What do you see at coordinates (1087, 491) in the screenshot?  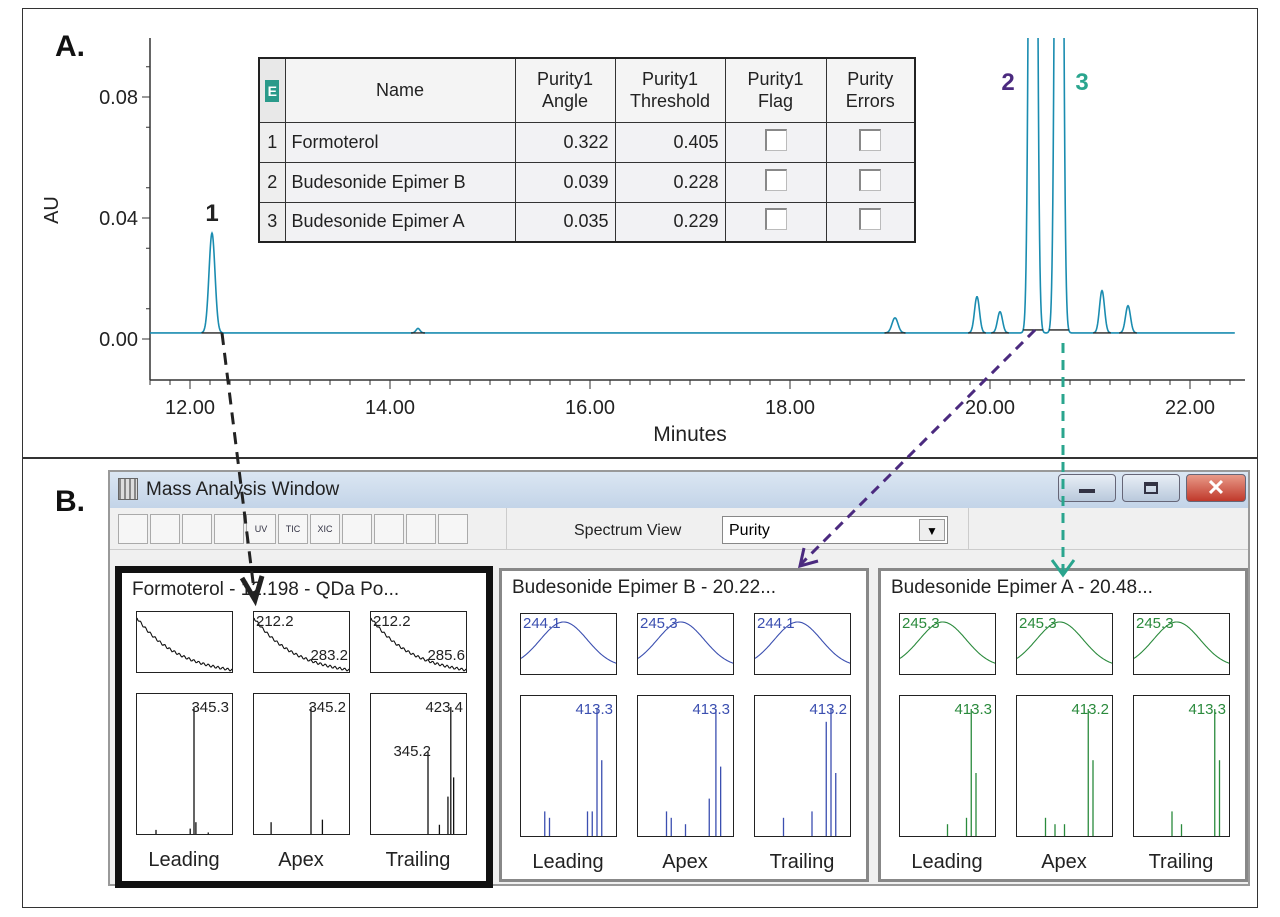 I see `minimize-icon` at bounding box center [1087, 491].